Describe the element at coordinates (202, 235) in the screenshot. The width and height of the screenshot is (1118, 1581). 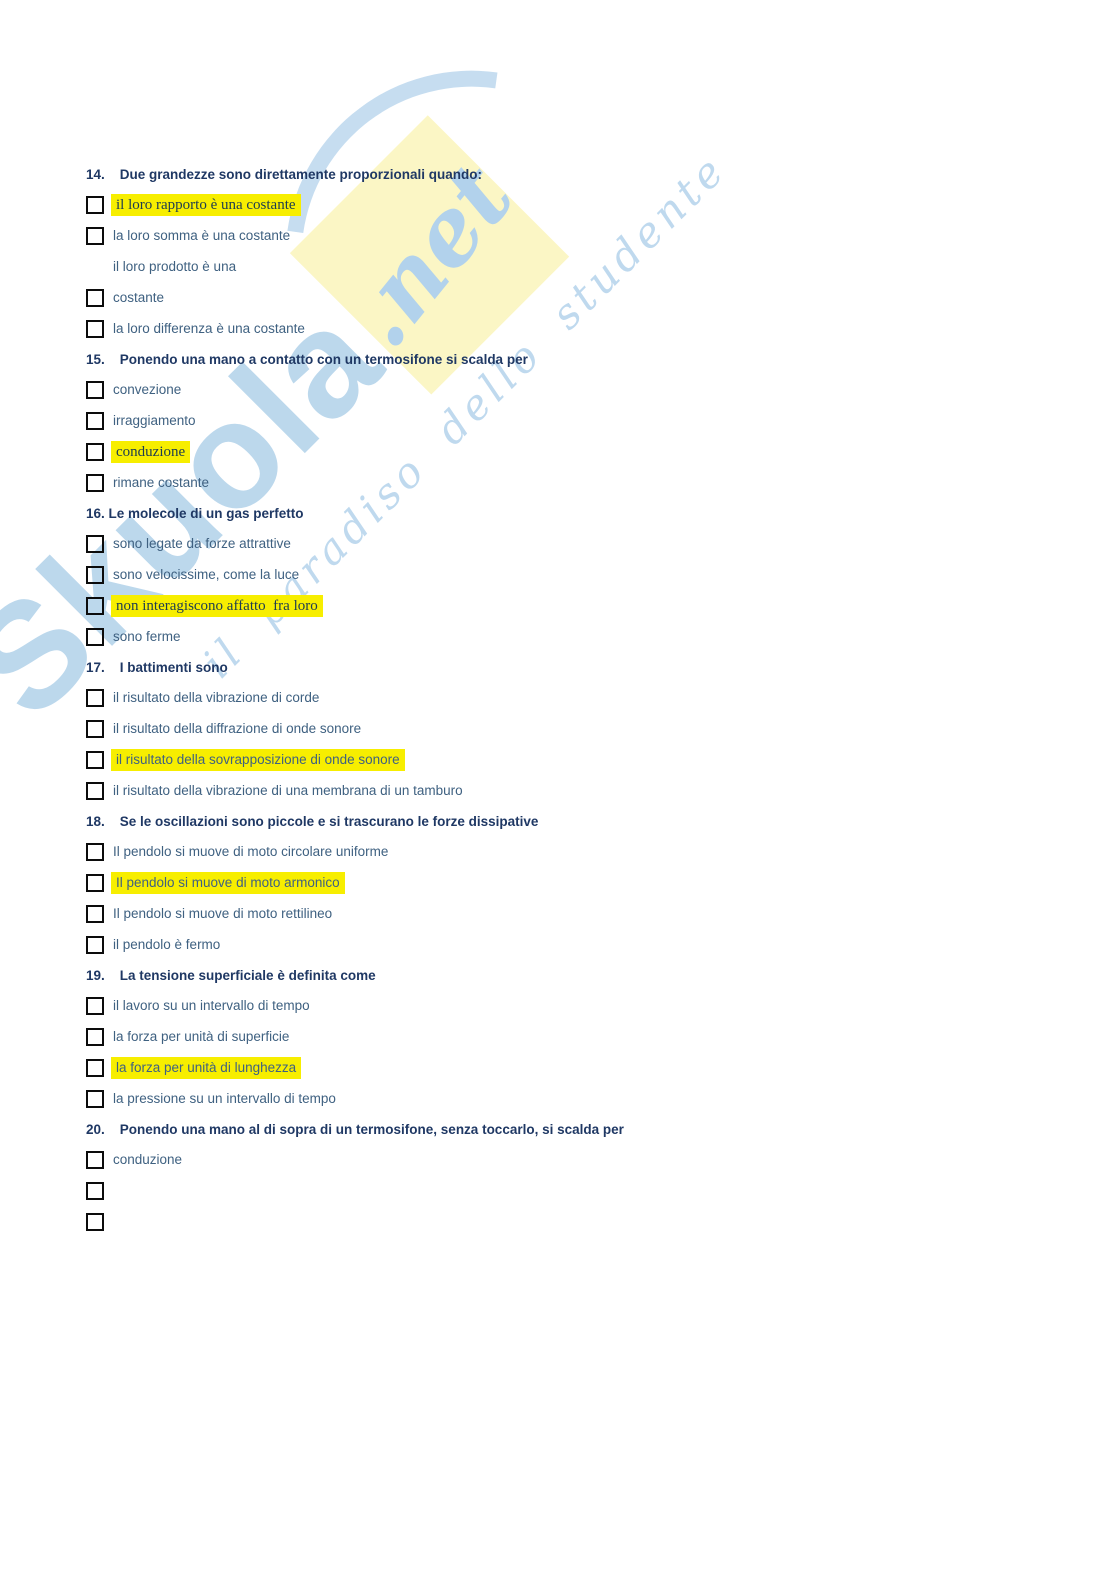
I see `answer-option-label: la loro somma è una costante` at that location.